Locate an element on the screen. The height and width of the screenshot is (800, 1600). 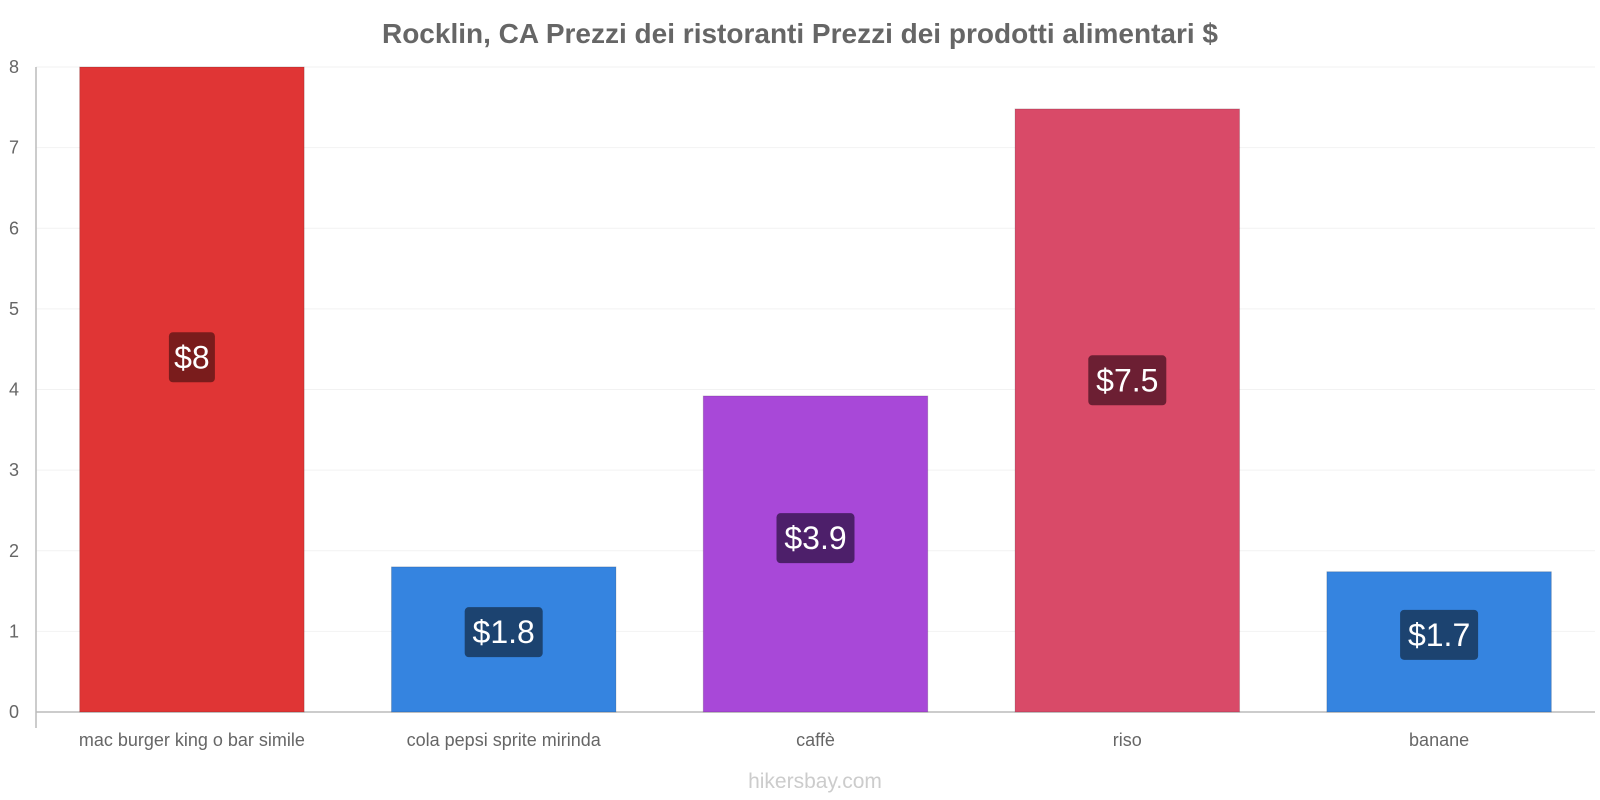
value-label: $1.7 is located at coordinates (1439, 635).